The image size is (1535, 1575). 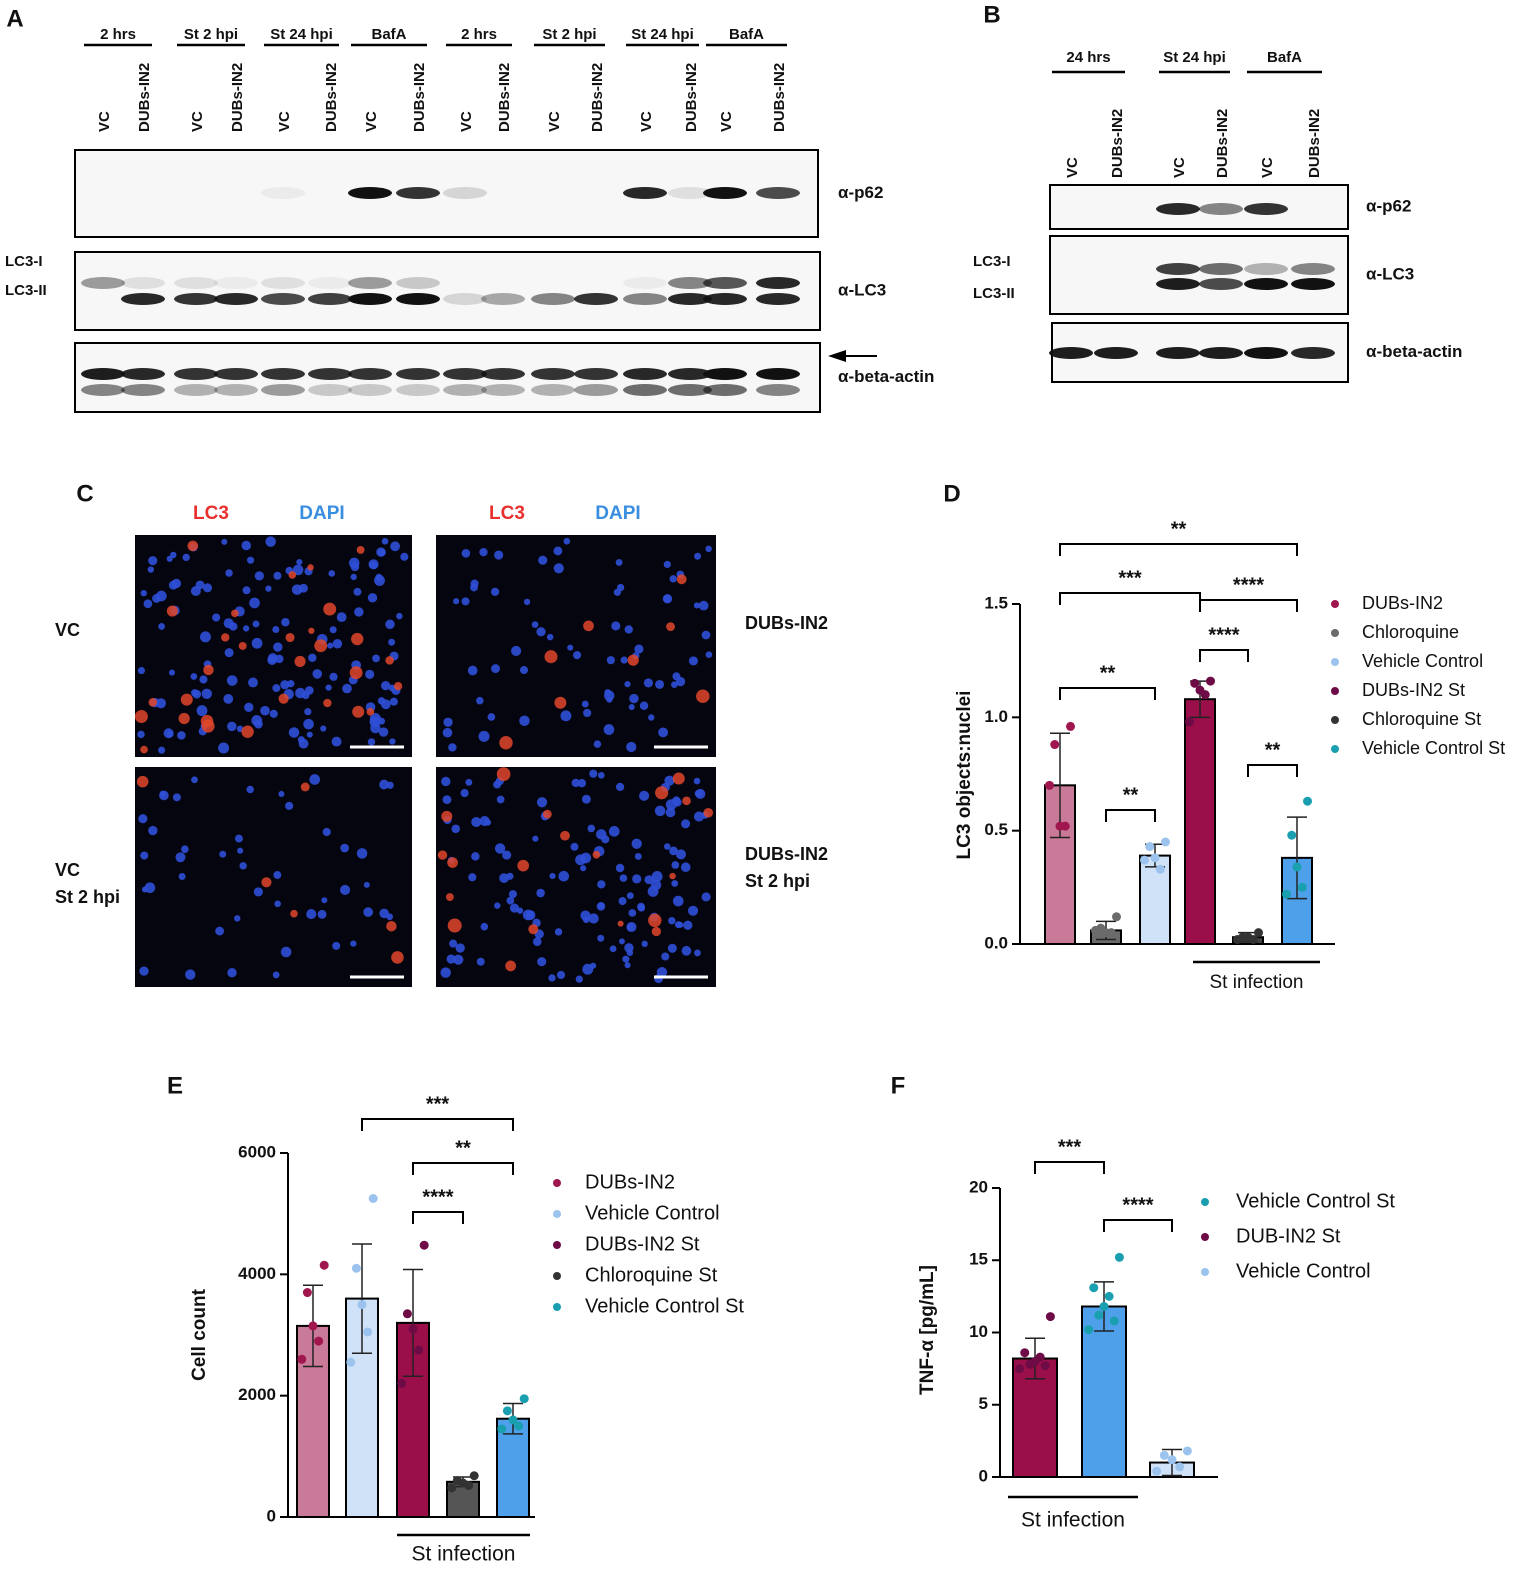 What do you see at coordinates (1205, 1272) in the screenshot?
I see `legend-marker` at bounding box center [1205, 1272].